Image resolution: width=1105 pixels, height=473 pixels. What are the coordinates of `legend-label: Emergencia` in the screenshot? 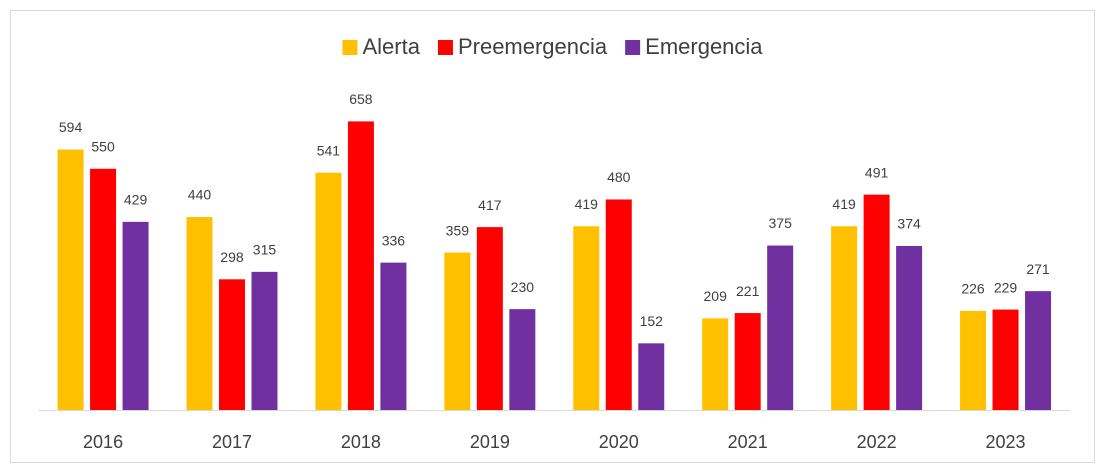 It's located at (704, 46).